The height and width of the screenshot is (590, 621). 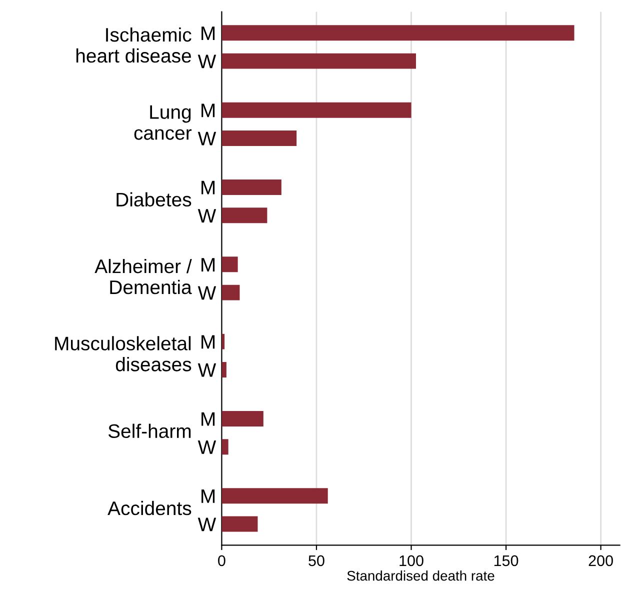 What do you see at coordinates (163, 122) in the screenshot?
I see `text: Lung cancer` at bounding box center [163, 122].